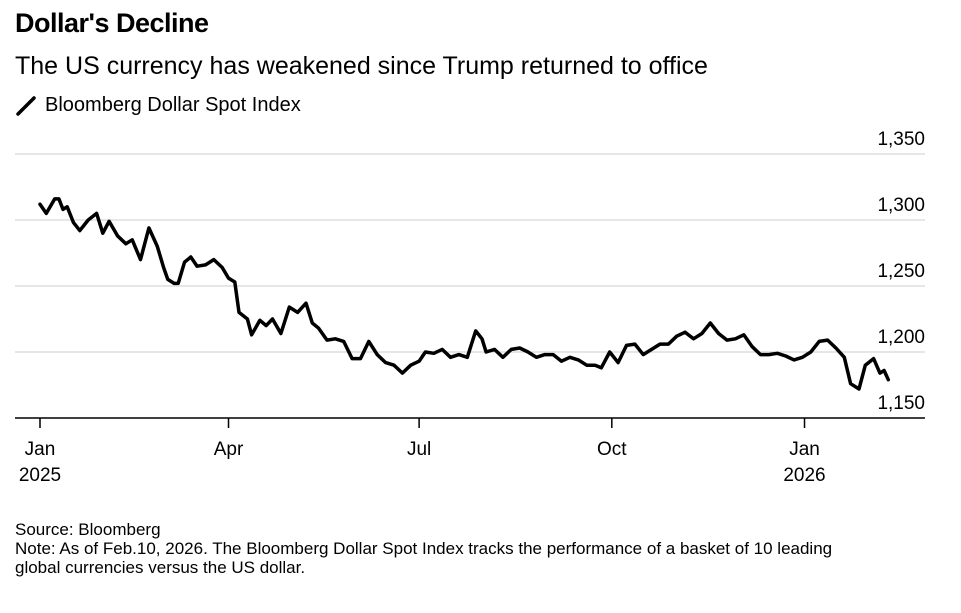  What do you see at coordinates (173, 105) in the screenshot?
I see `legend-label: Bloomberg Dollar Spot Index` at bounding box center [173, 105].